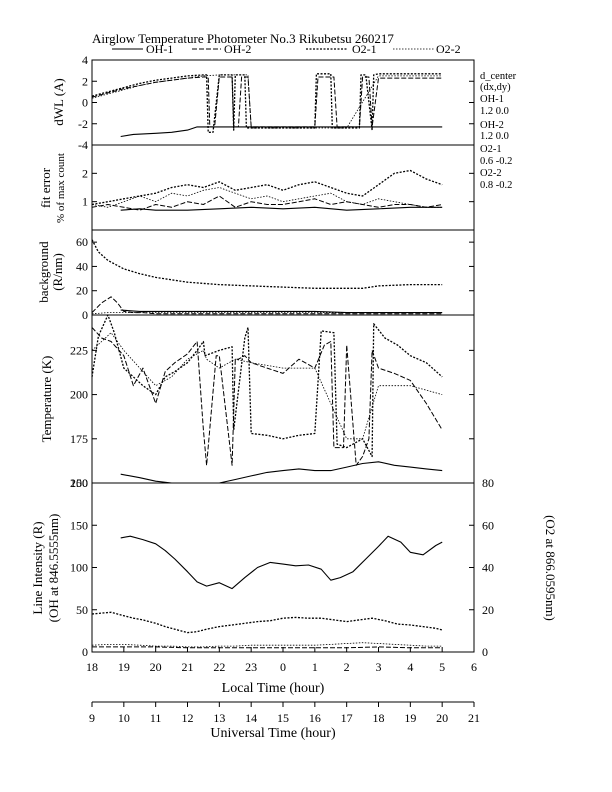  I want to click on local-time-tick: 4, so click(410, 667).